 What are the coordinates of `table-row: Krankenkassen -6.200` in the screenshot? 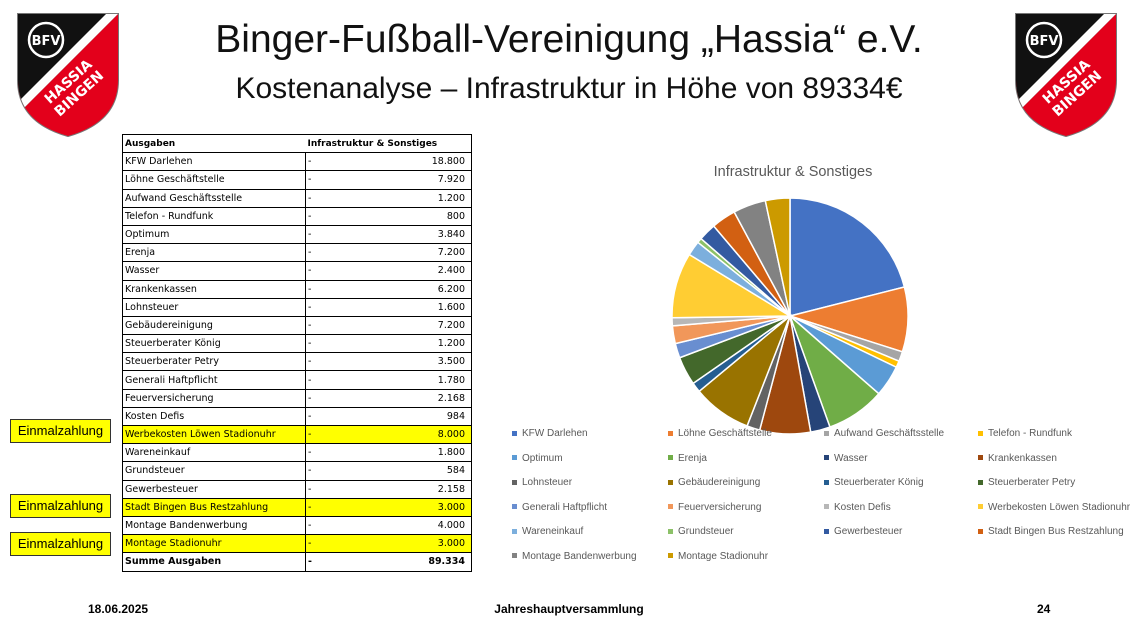 It's located at (297, 289).